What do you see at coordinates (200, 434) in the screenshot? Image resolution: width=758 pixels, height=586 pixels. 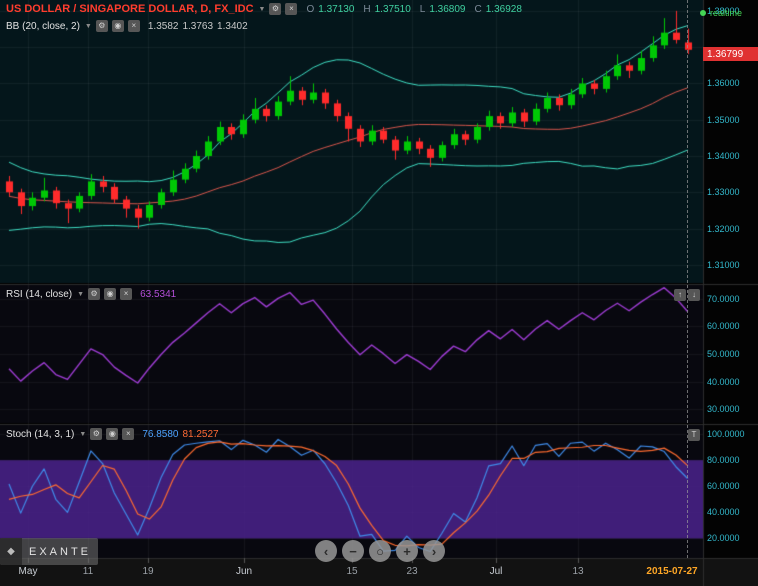 I see `stoch-d-value: 81.2527` at bounding box center [200, 434].